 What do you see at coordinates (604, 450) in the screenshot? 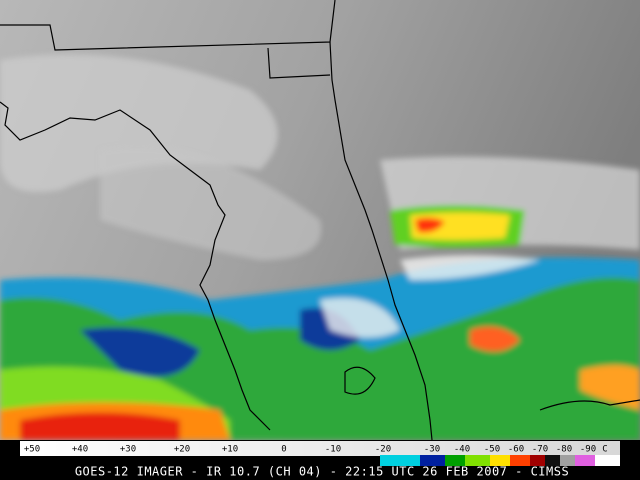
I see `unit-label: C` at bounding box center [604, 450].